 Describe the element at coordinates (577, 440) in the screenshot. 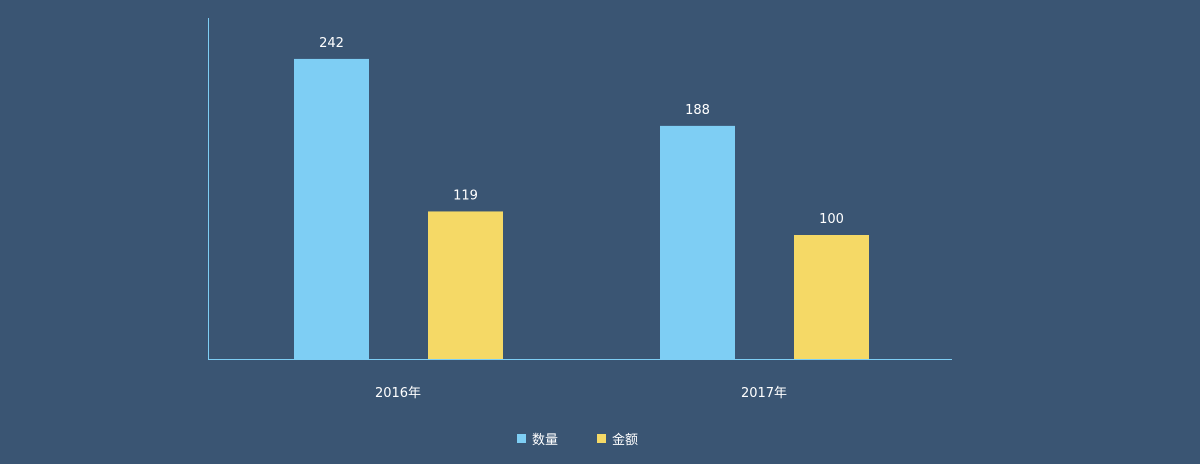

I see `legend: 数量 金额` at that location.